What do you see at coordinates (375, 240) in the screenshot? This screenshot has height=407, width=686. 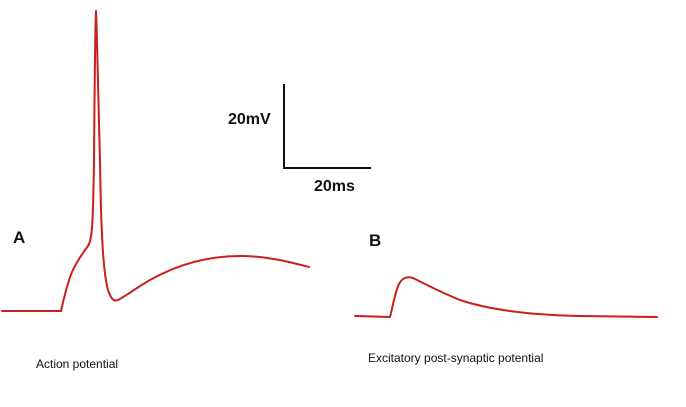 I see `panel-b-letter: B` at bounding box center [375, 240].